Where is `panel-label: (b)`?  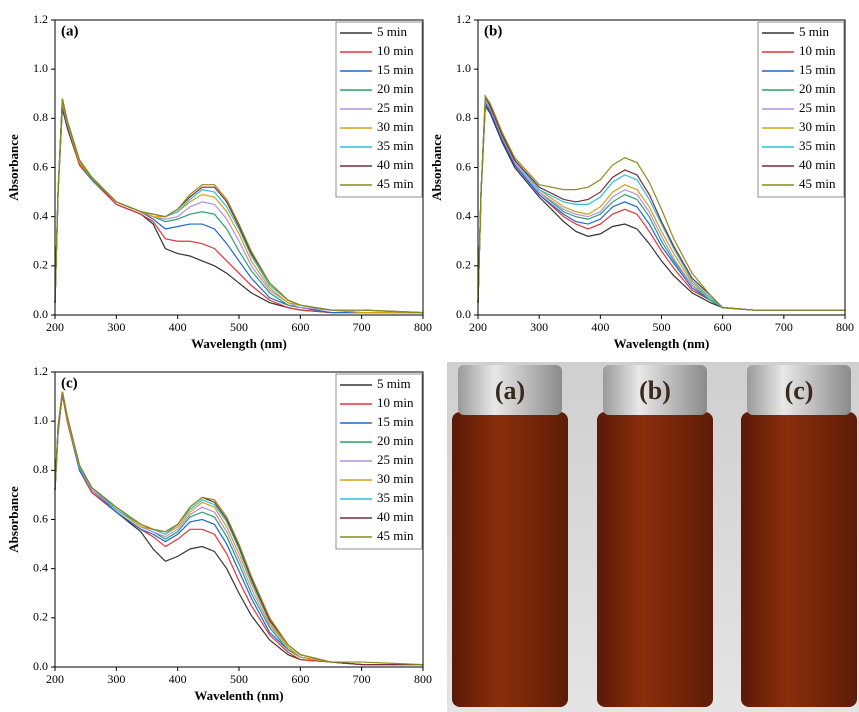 panel-label: (b) is located at coordinates (493, 31).